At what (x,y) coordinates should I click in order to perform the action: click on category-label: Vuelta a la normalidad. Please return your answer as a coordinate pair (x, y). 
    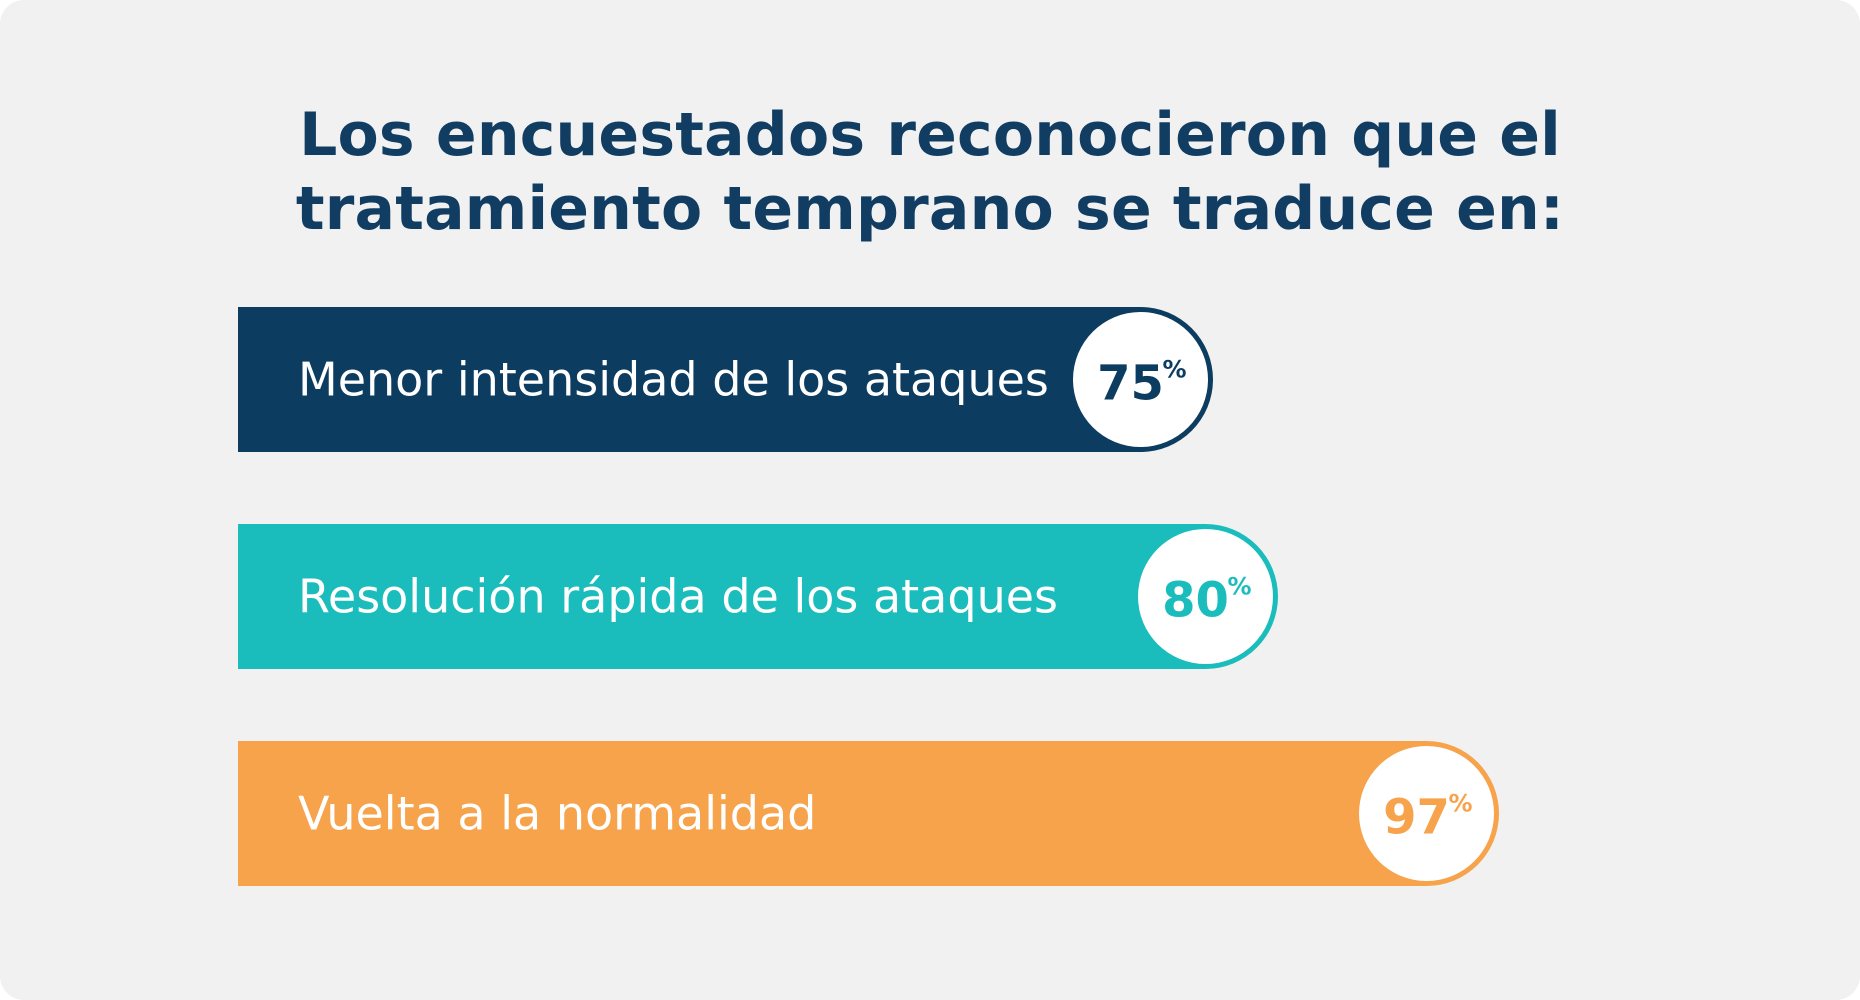
    Looking at the image, I should click on (557, 814).